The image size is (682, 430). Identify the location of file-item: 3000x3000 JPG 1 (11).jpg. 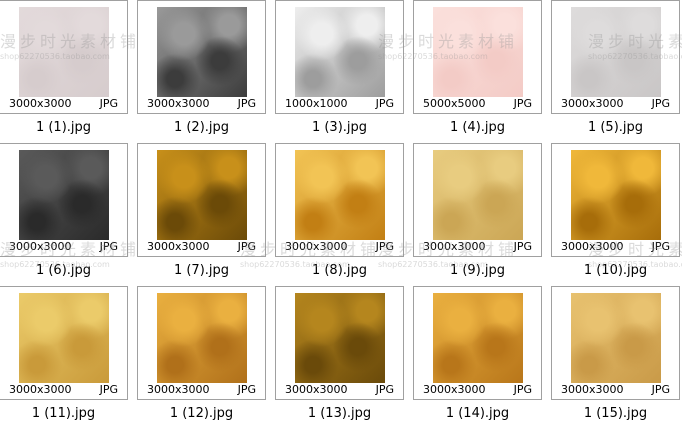
(68, 358).